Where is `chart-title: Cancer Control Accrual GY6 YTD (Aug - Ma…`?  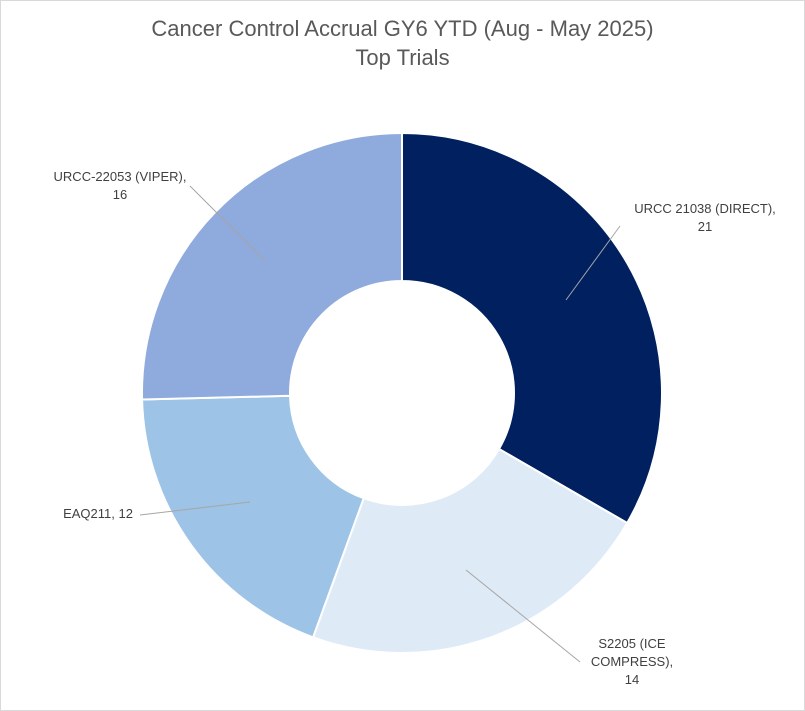
chart-title: Cancer Control Accrual GY6 YTD (Aug - Ma… is located at coordinates (402, 28).